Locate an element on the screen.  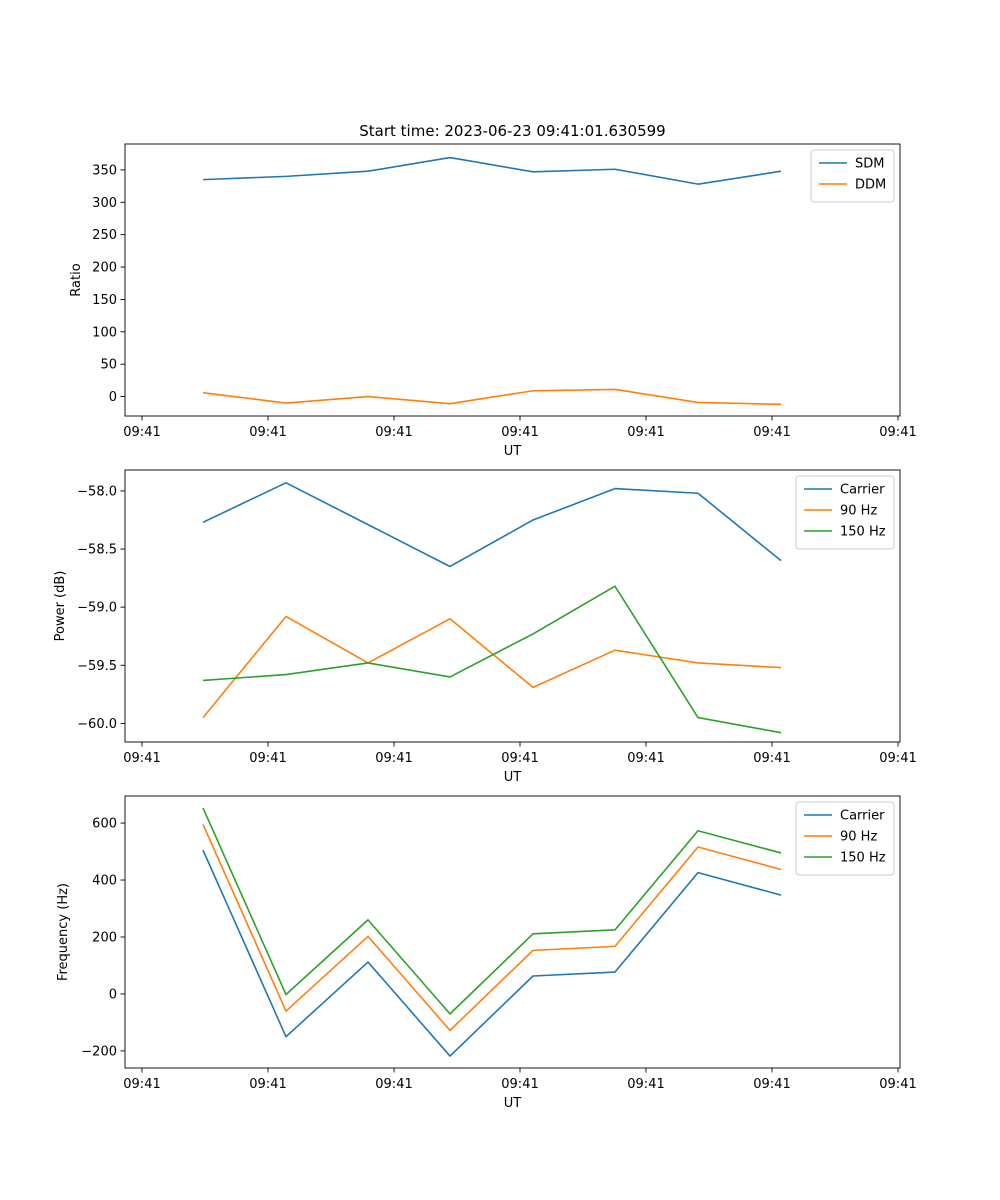
legend: SDM DDM is located at coordinates (852, 176).